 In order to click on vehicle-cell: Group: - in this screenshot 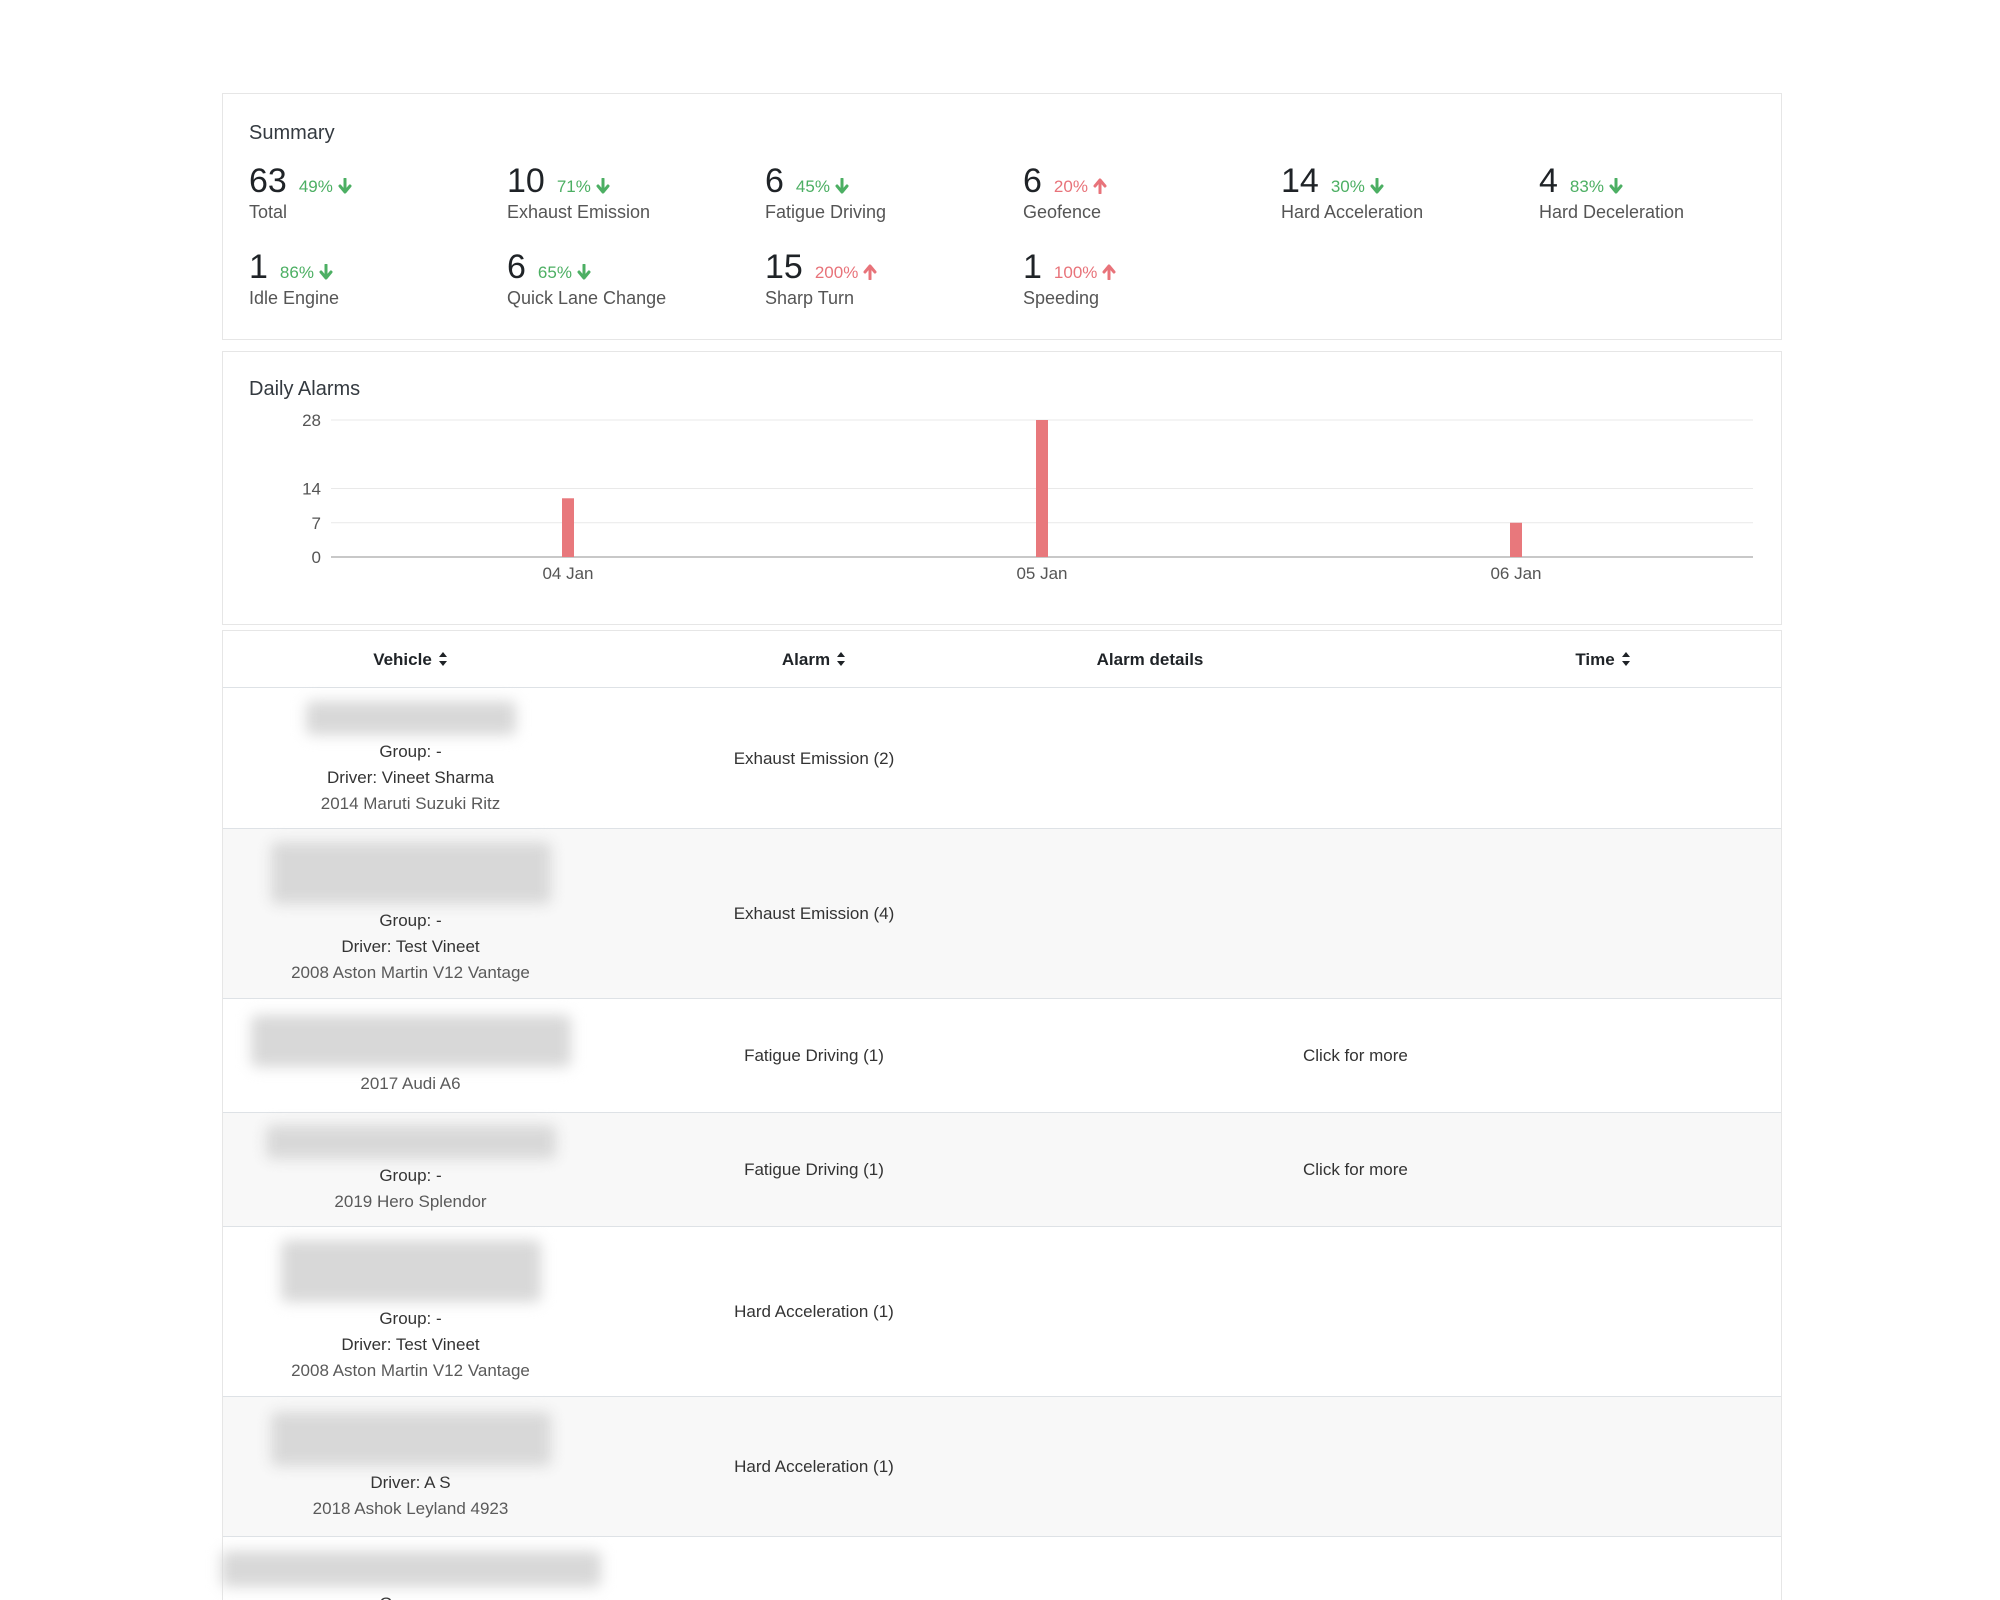, I will do `click(410, 1568)`.